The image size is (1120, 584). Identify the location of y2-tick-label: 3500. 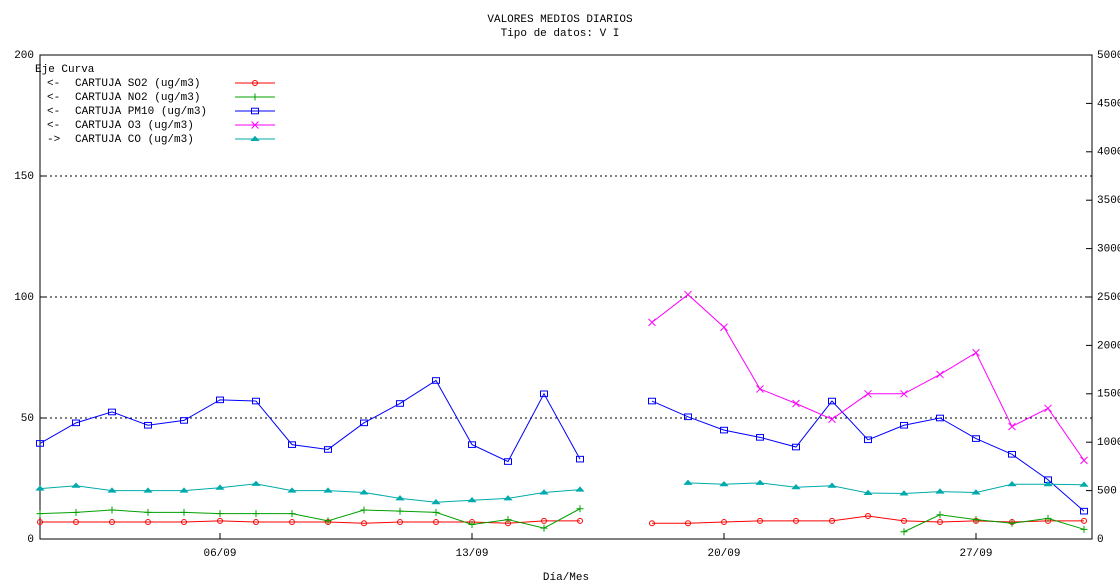
(1108, 201).